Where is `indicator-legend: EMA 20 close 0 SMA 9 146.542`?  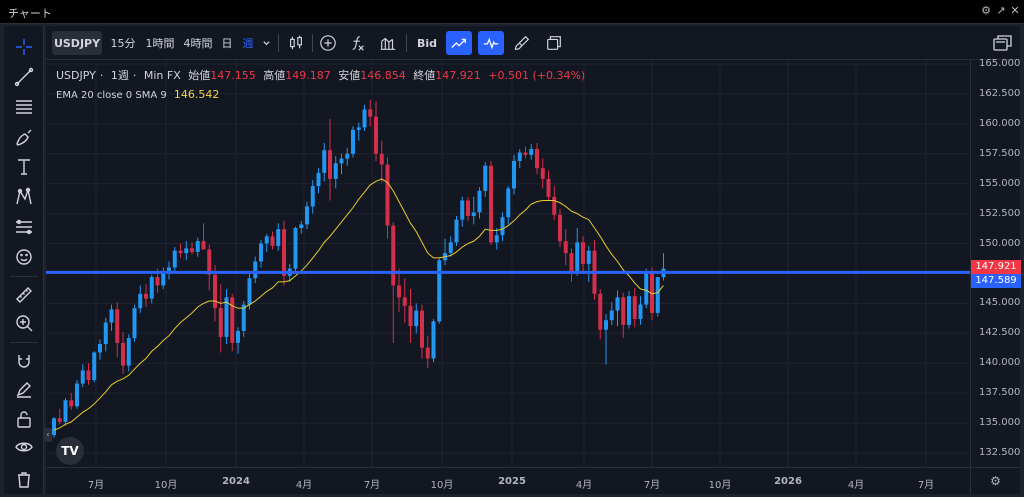
indicator-legend: EMA 20 close 0 SMA 9 146.542 is located at coordinates (137, 94).